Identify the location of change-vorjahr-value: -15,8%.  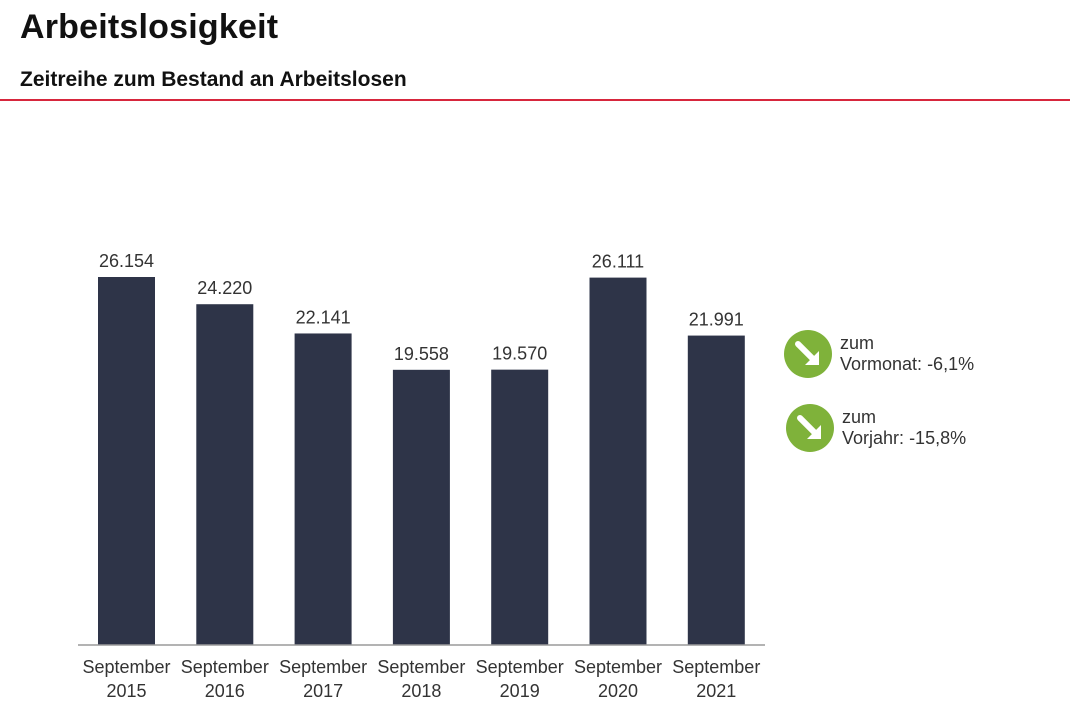
(938, 438).